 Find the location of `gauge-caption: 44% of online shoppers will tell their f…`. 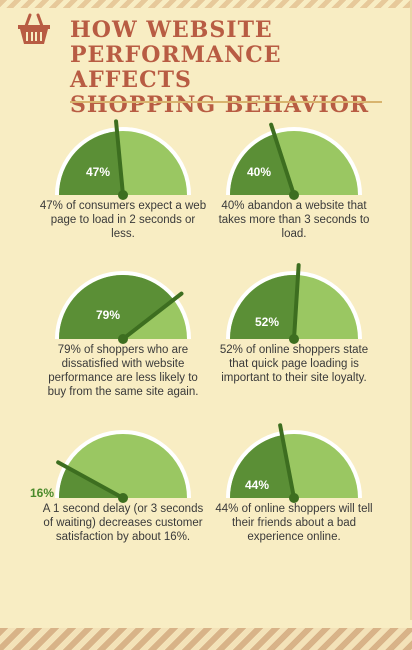

gauge-caption: 44% of online shoppers will tell their f… is located at coordinates (294, 523).